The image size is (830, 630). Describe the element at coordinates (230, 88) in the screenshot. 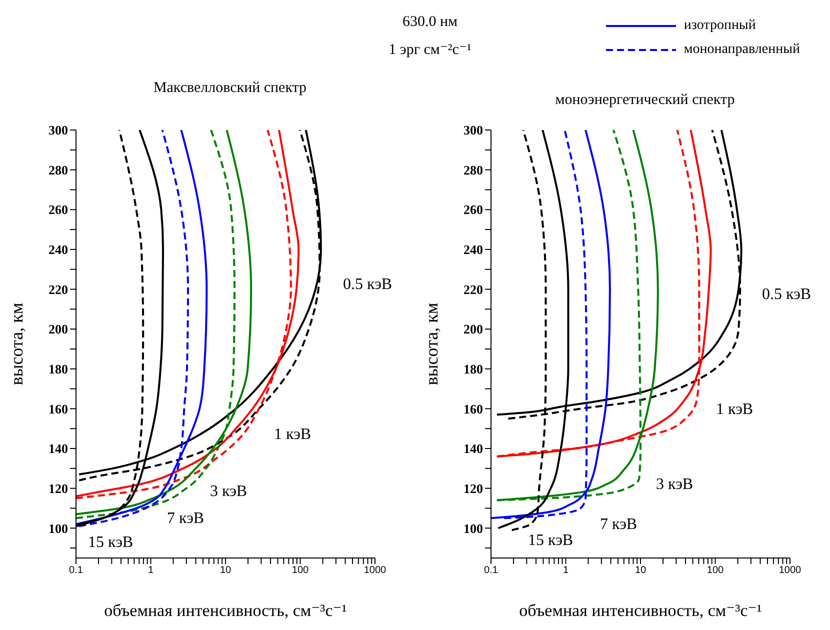

I see `chart-title: Максвелловский спектр` at that location.